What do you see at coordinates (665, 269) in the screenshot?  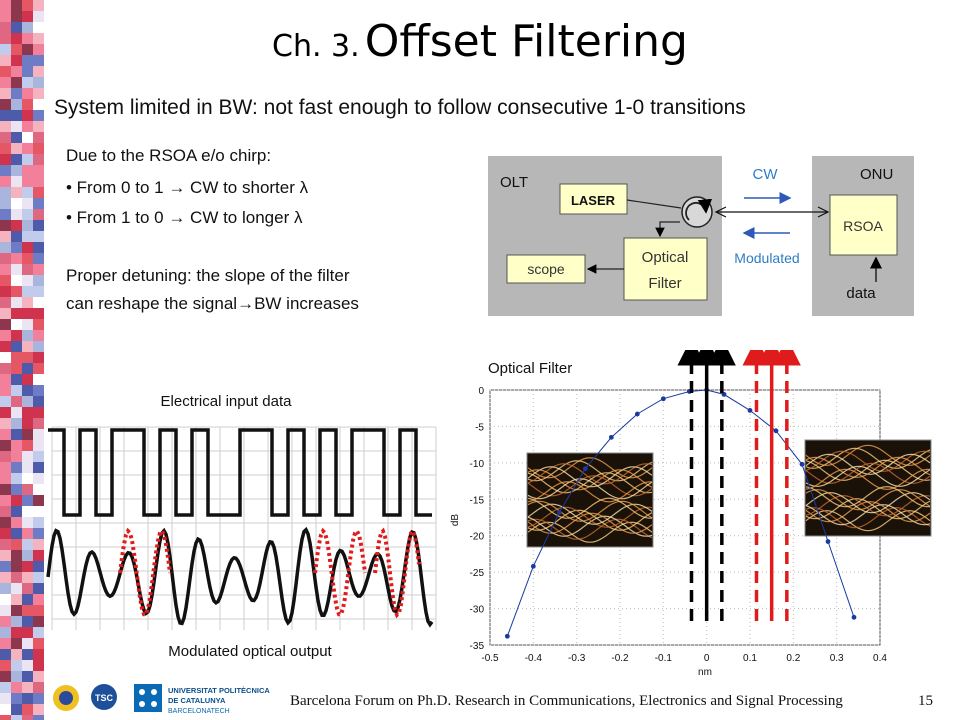 I see `optical-filter-box` at bounding box center [665, 269].